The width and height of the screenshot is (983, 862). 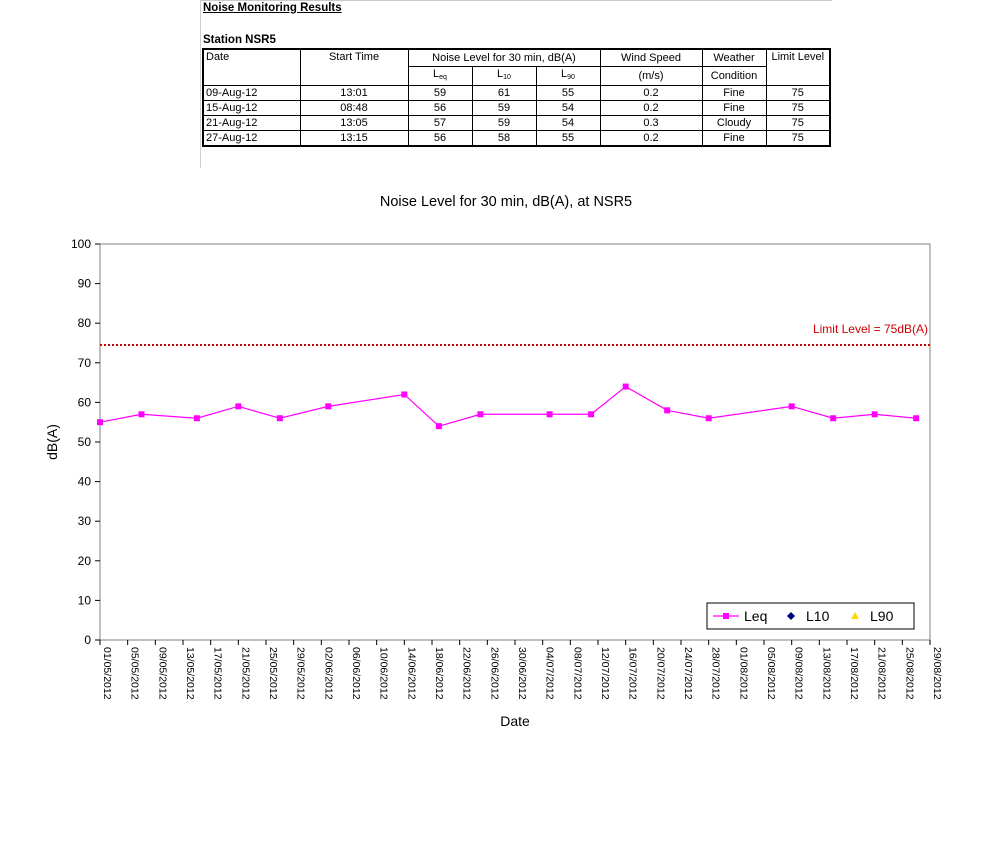 I want to click on y-tick-label: 10, so click(x=85, y=600).